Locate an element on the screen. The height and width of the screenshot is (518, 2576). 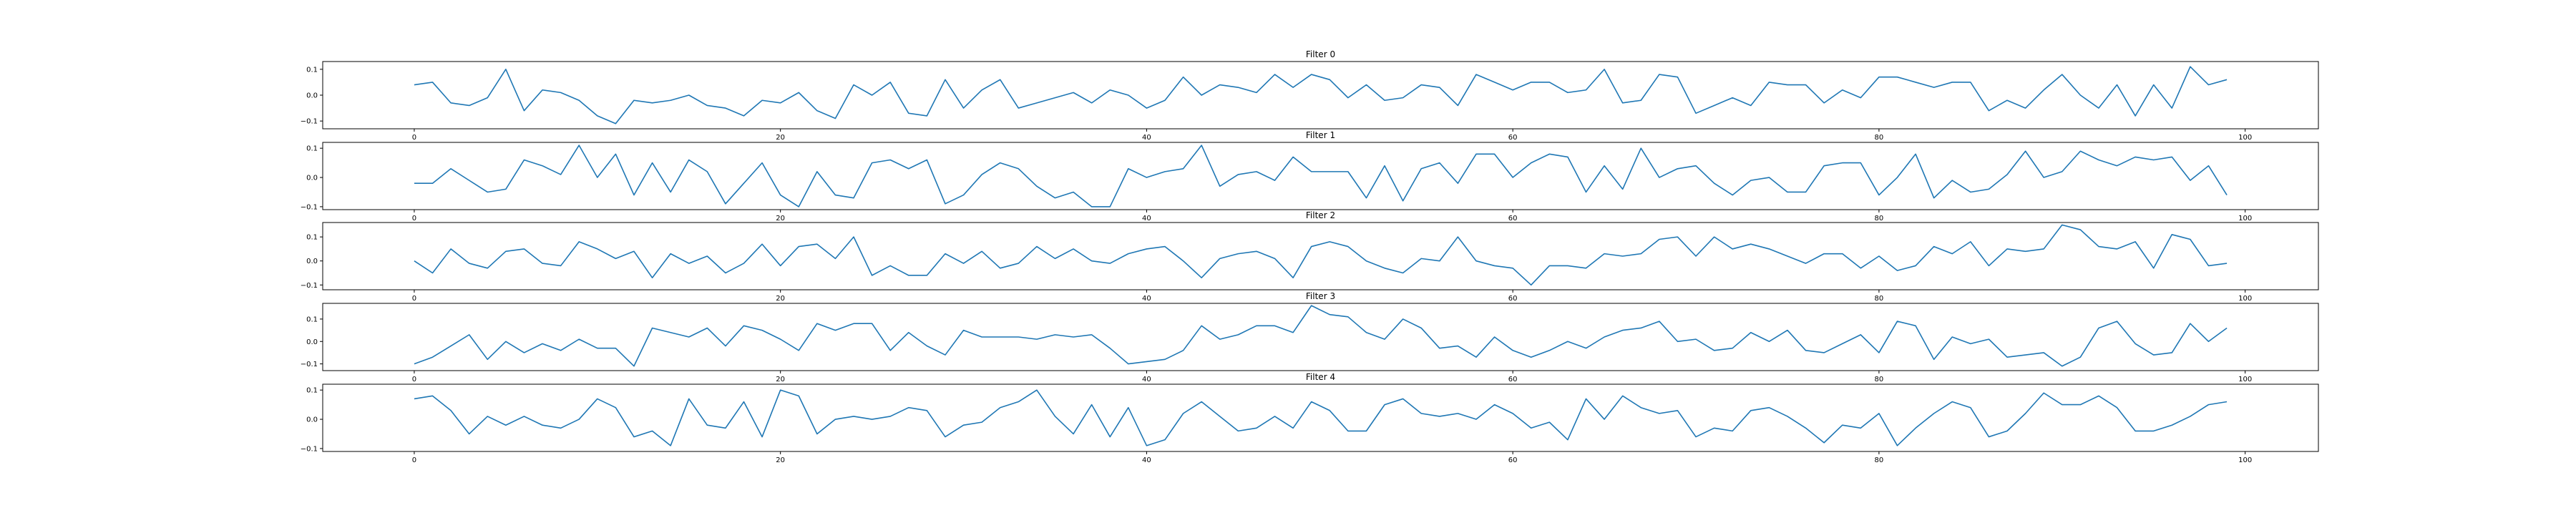
subplot-filter-2: Filter 2 0 20 40 60 80 100 −0.1 0.0 0.1 is located at coordinates (1310, 256).